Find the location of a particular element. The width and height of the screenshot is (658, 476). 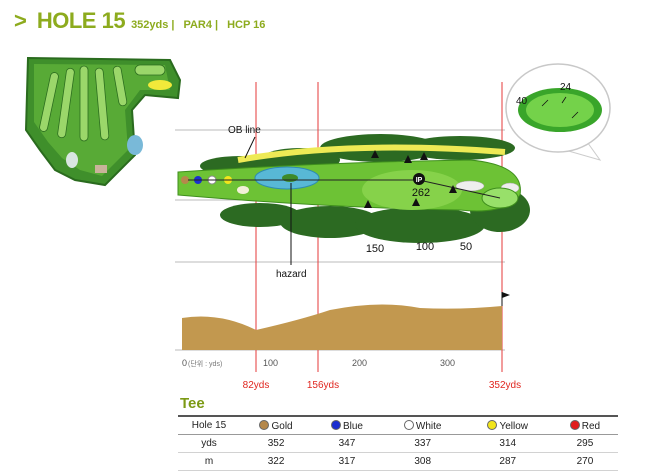

table-row-yds: yds 352 347 337 314 295 is located at coordinates (398, 443).